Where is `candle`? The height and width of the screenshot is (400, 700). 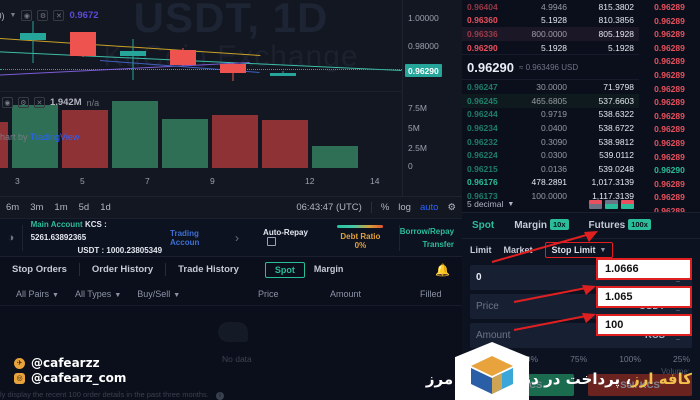
candle is located at coordinates (283, 47).